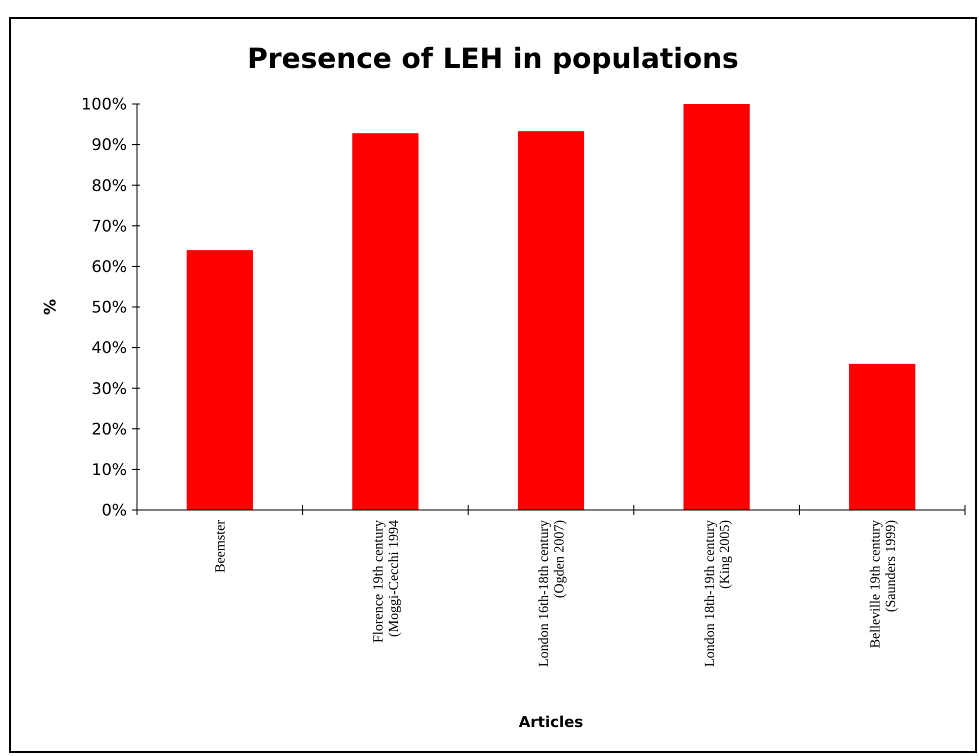  What do you see at coordinates (718, 593) in the screenshot?
I see `x-tick-label: London 18th-19th century (King 2005)` at bounding box center [718, 593].